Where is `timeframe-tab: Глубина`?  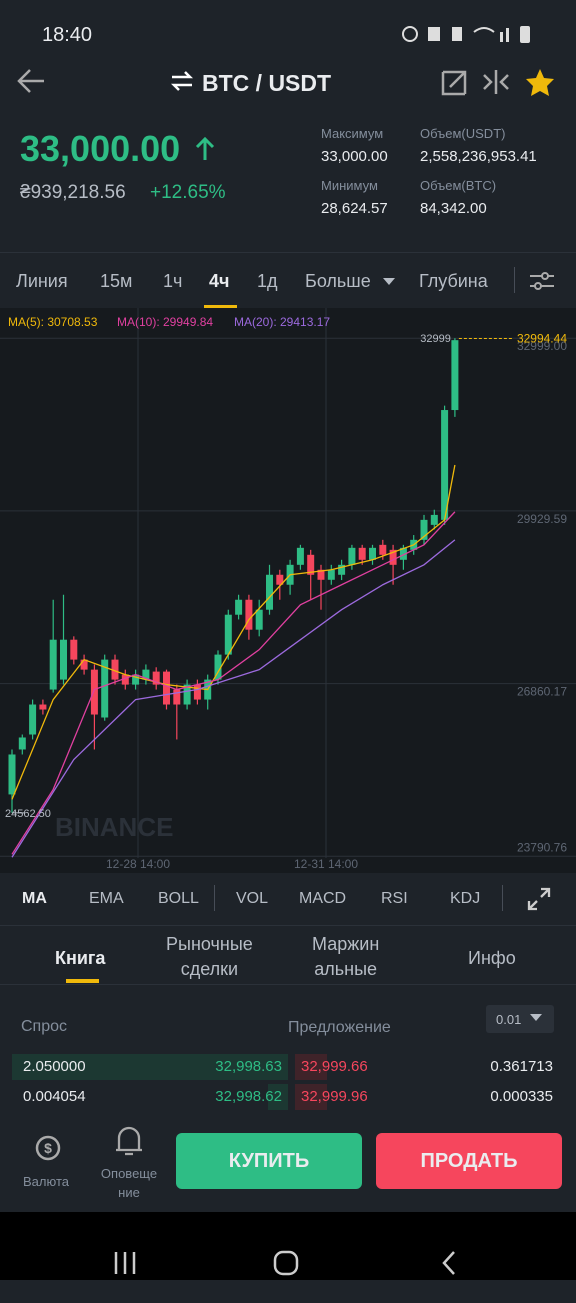
timeframe-tab: Глубина is located at coordinates (453, 281).